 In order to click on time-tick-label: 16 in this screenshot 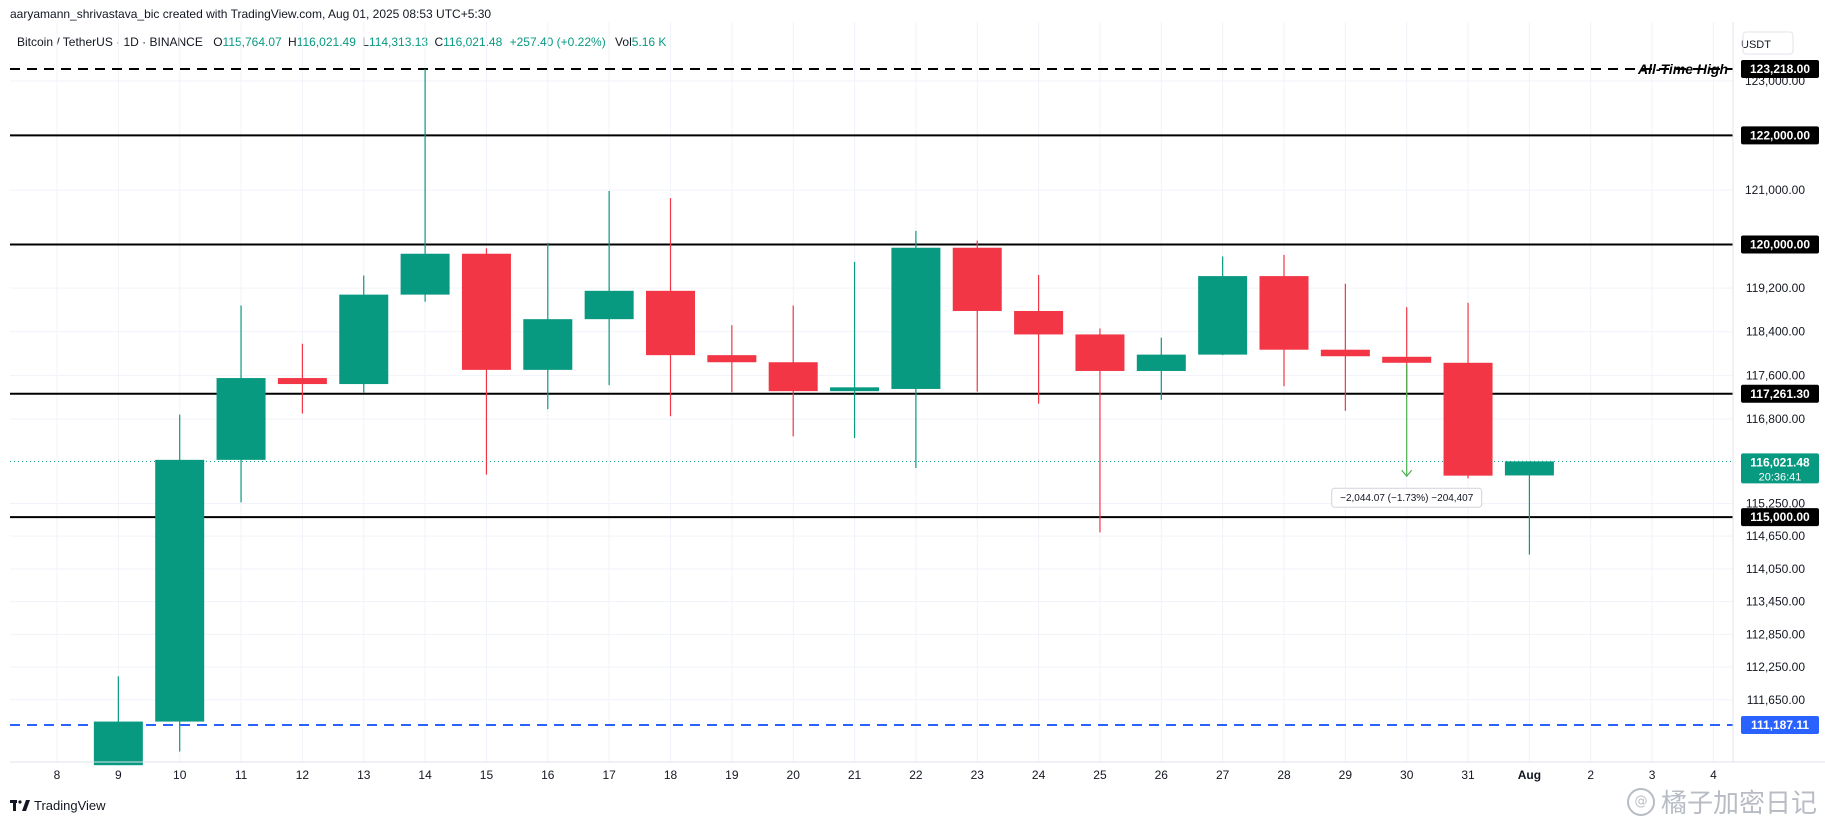, I will do `click(548, 775)`.